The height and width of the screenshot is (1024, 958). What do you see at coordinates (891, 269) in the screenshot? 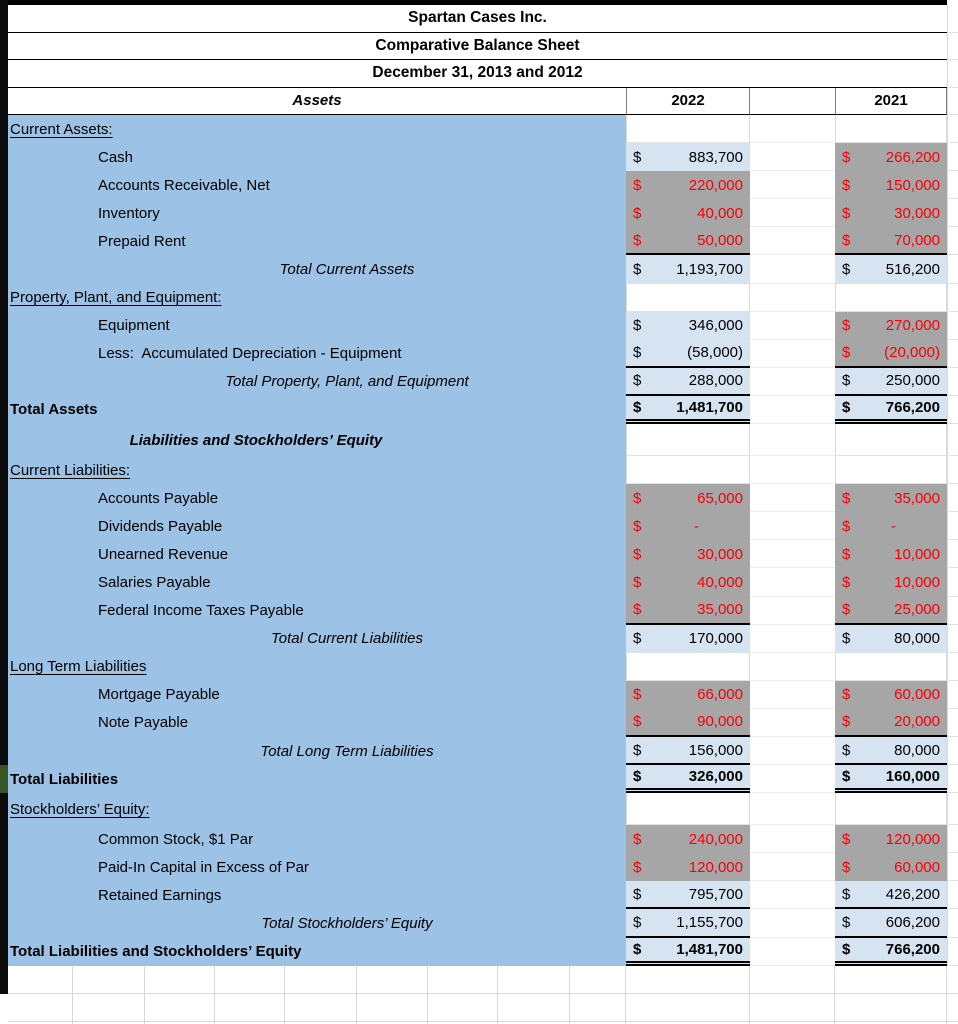
I see `value-2021-cell: $516,200` at bounding box center [891, 269].